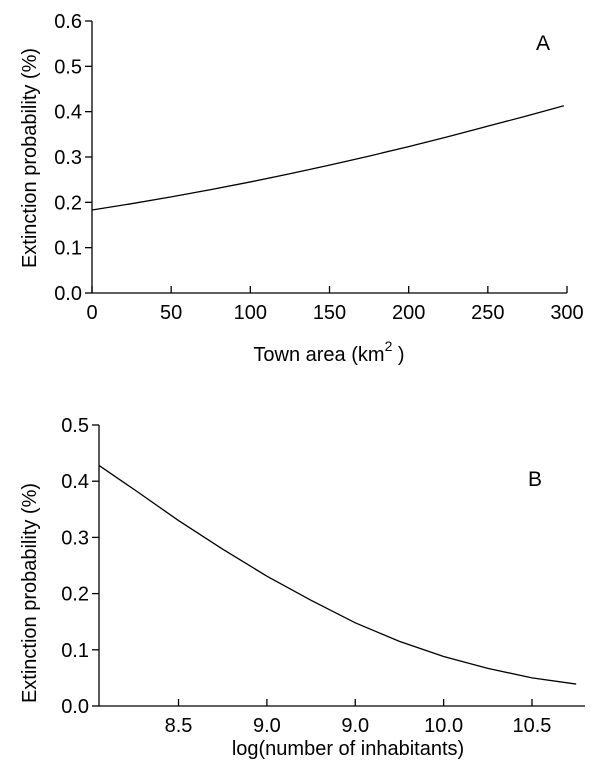 Image resolution: width=595 pixels, height=769 pixels. I want to click on x-tick-label: 300, so click(566, 313).